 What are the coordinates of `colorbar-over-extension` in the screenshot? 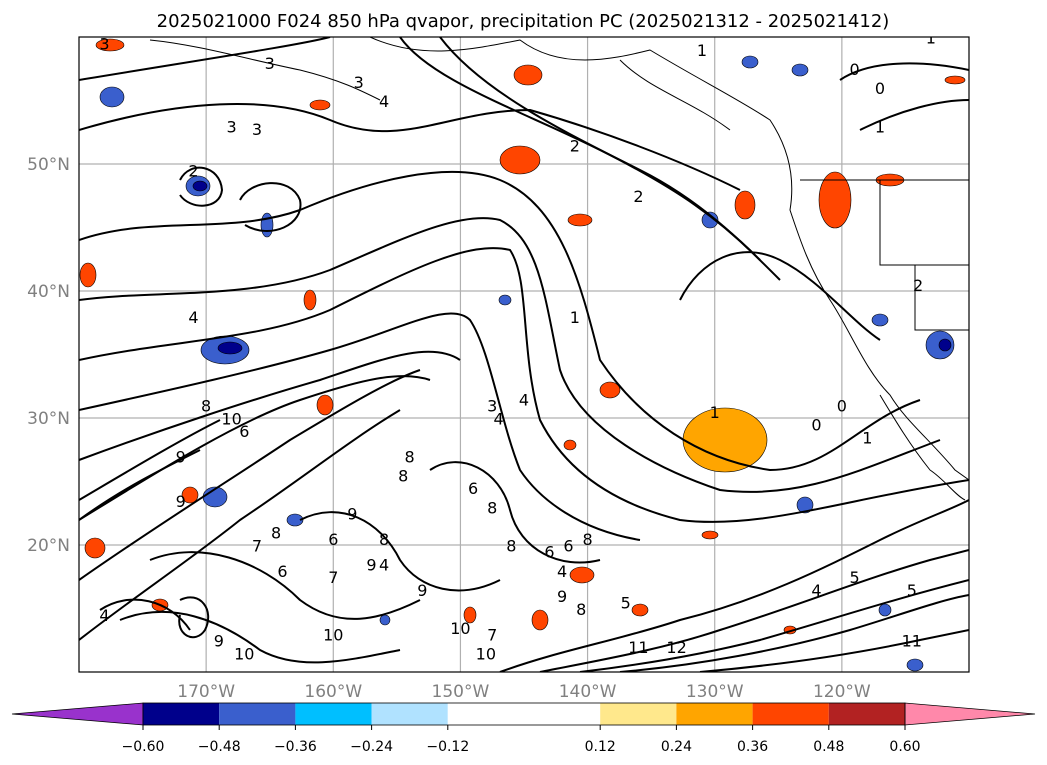 It's located at (970, 714).